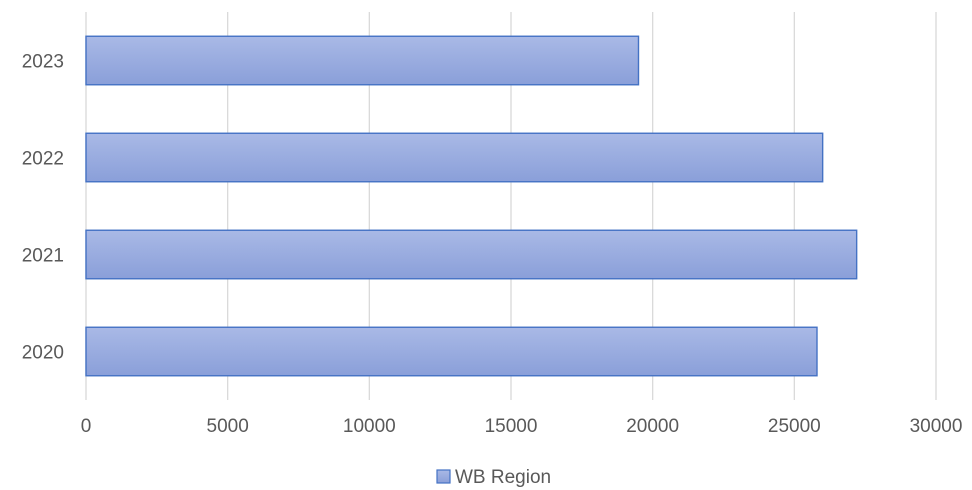 This screenshot has width=972, height=490. Describe the element at coordinates (228, 426) in the screenshot. I see `x-tick-label: 5000` at that location.